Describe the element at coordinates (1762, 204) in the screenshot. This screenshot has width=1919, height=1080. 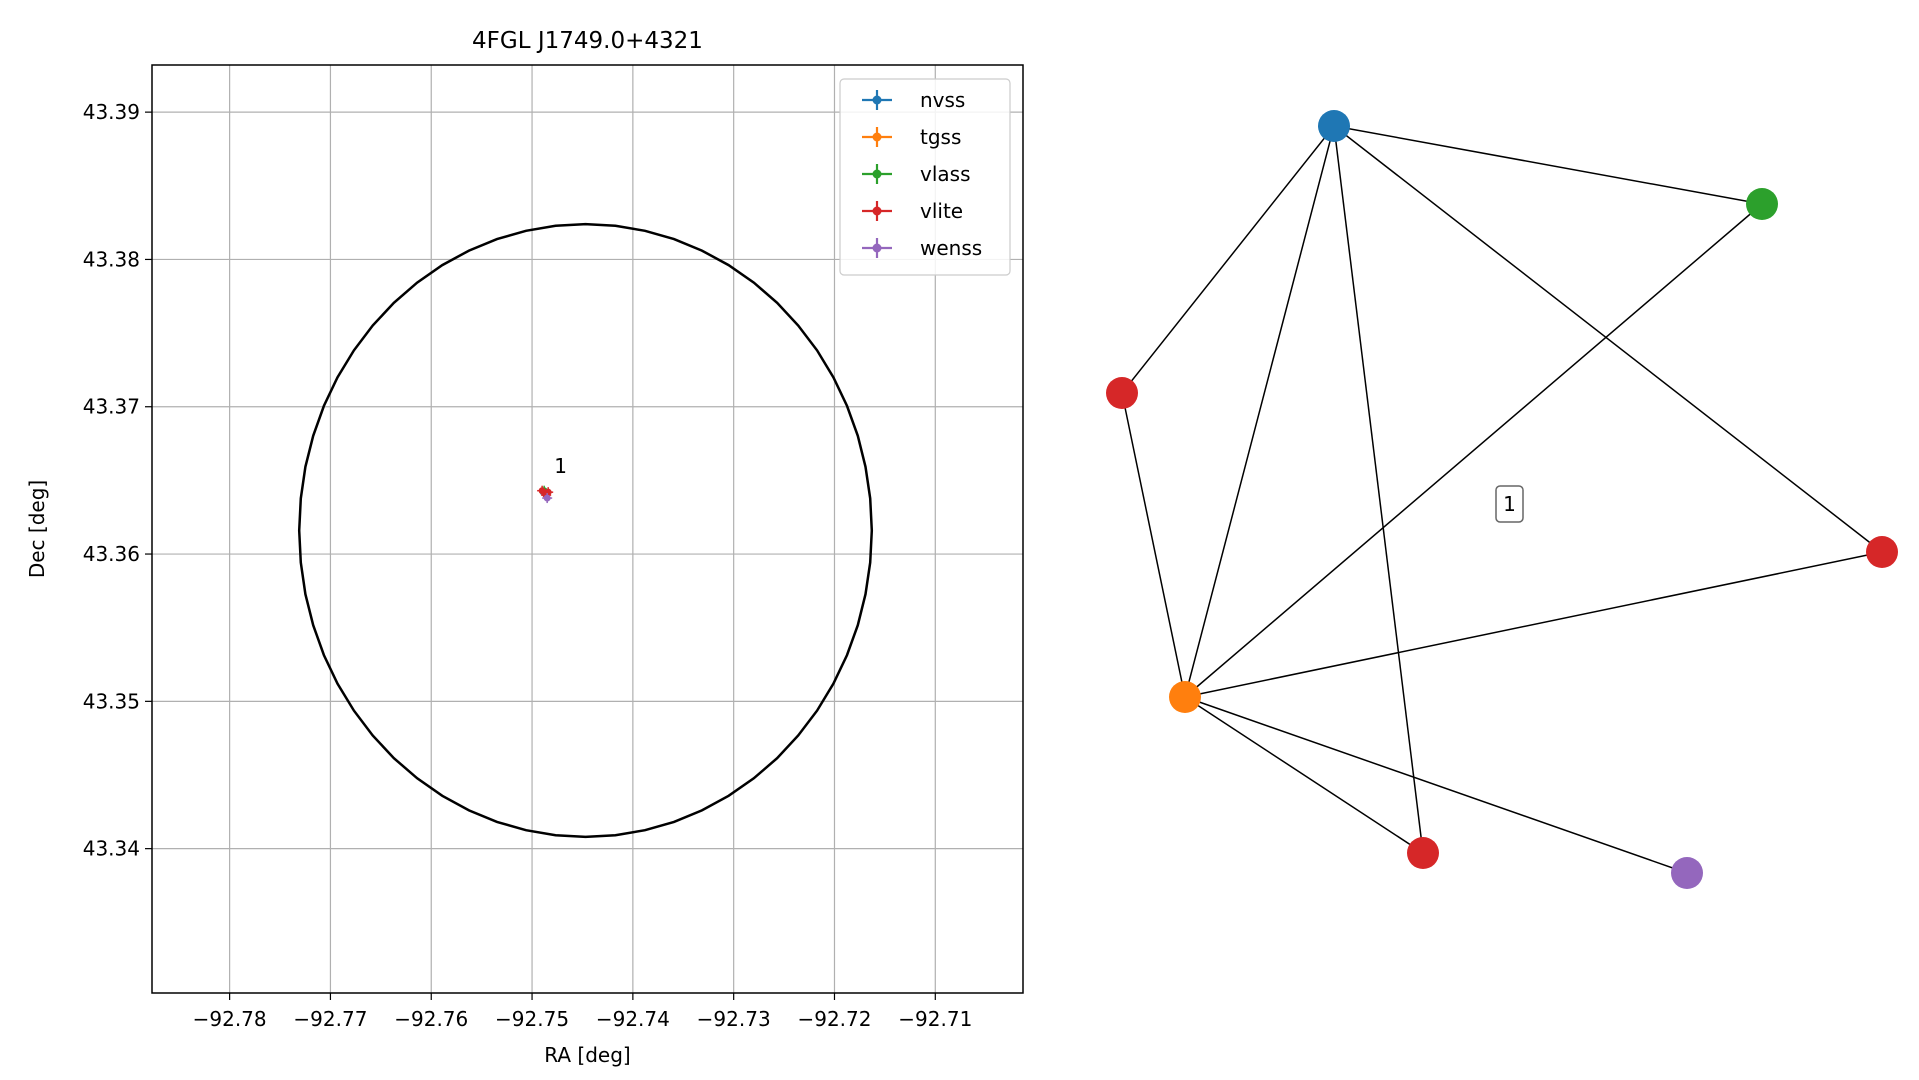
I see `node-vlass` at that location.